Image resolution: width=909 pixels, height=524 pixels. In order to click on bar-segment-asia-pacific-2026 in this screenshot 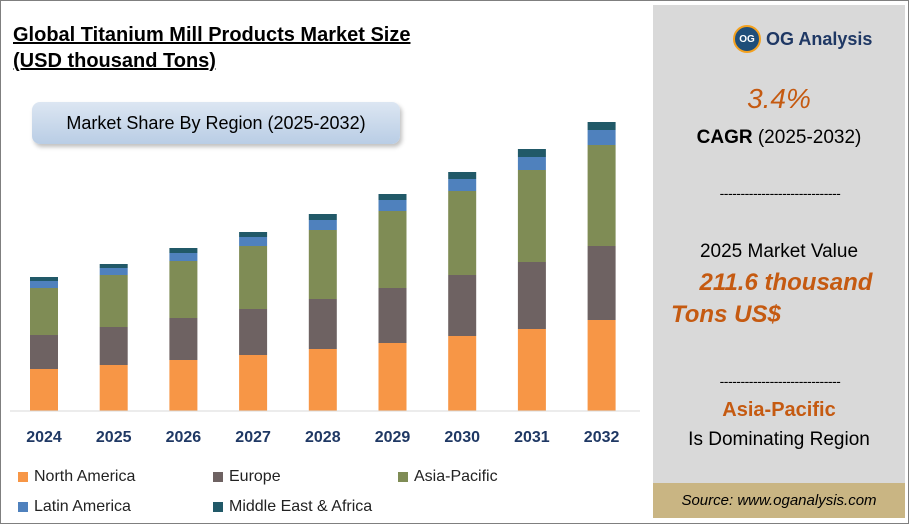, I will do `click(183, 289)`.